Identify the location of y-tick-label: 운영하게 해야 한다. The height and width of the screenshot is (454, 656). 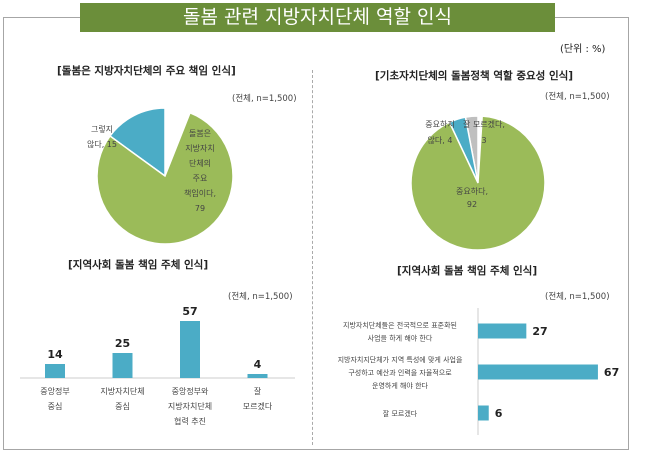
(400, 385).